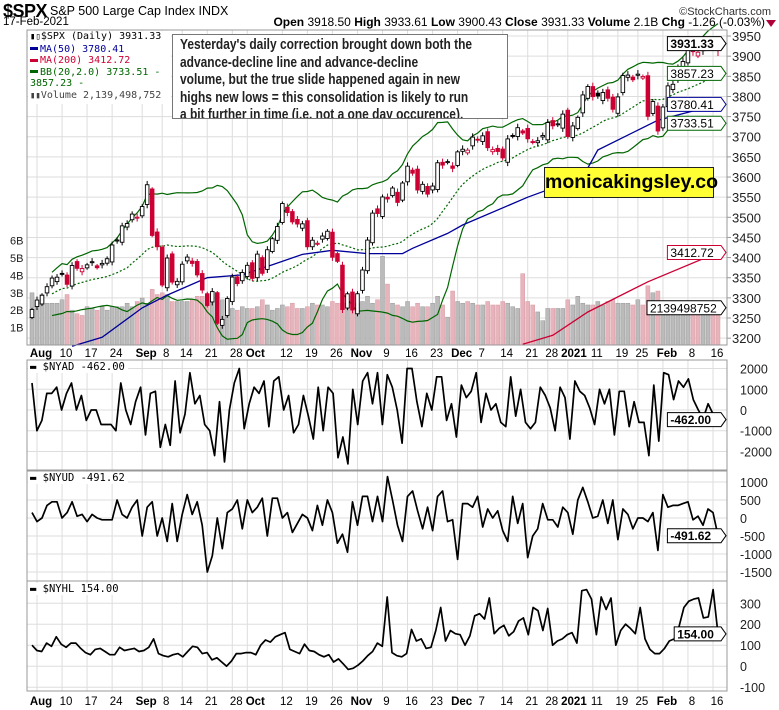 The image size is (779, 710). Describe the element at coordinates (411, 354) in the screenshot. I see `x-tick-label: 16` at that location.